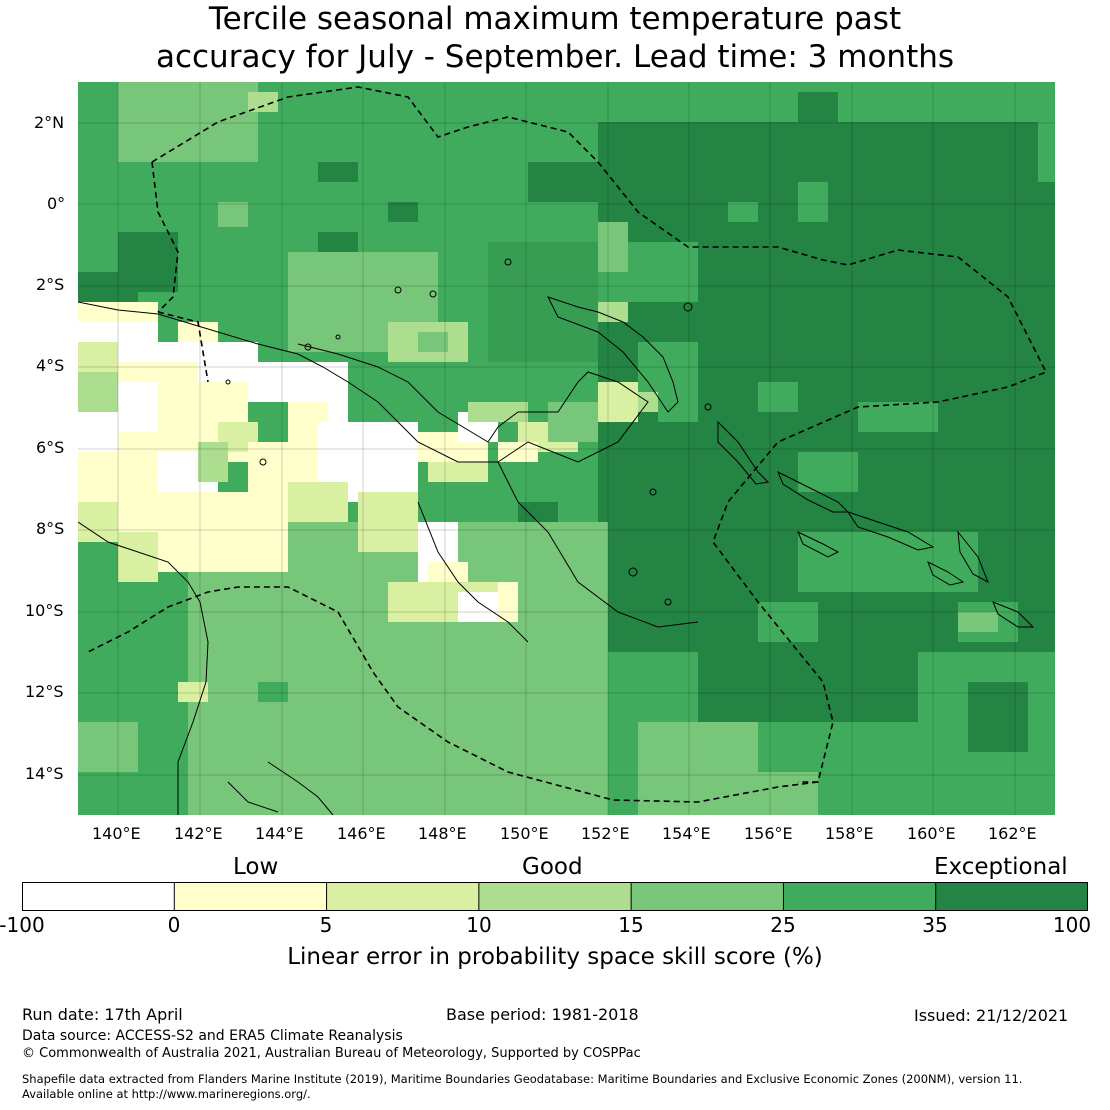 Image resolution: width=1110 pixels, height=1110 pixels. Describe the element at coordinates (49, 122) in the screenshot. I see `y-tick-2n: 2°N` at that location.